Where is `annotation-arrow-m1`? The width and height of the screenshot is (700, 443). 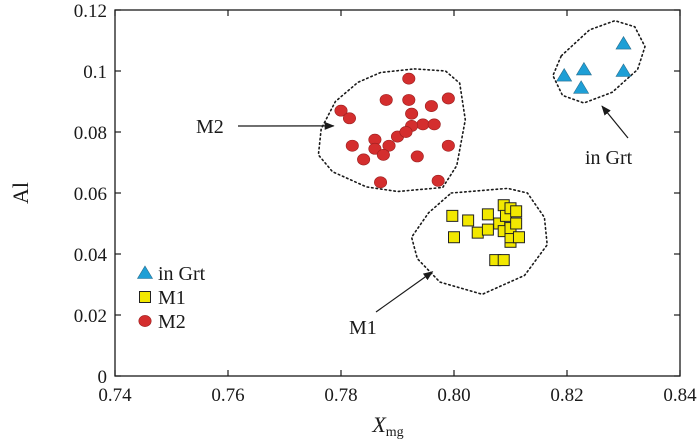 annotation-arrow-m1 is located at coordinates (404, 292).